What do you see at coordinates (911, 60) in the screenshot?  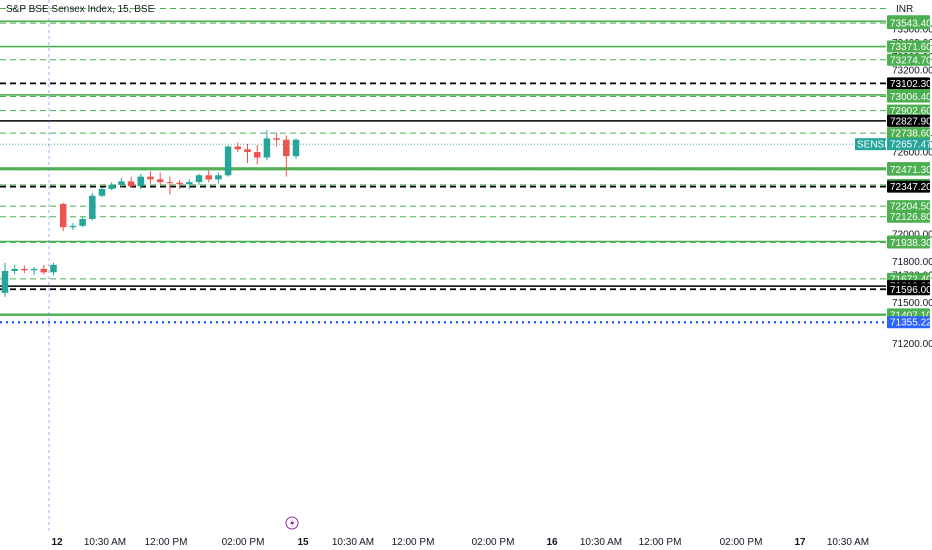 I see `price-level-label: 73274.70` at bounding box center [911, 60].